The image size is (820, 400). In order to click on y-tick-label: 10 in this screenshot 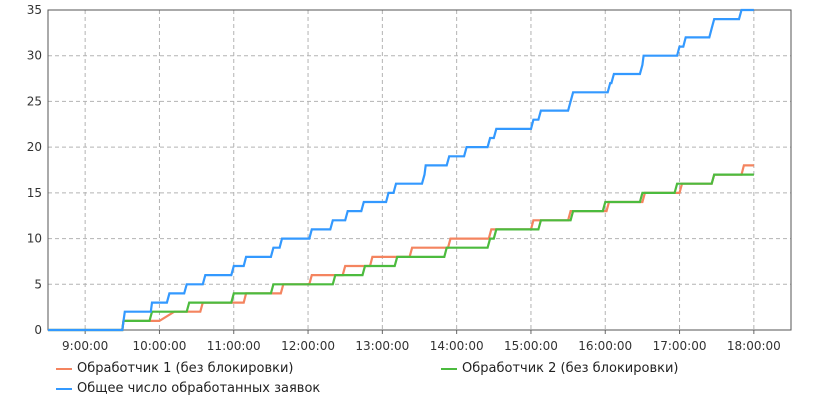, I will do `click(34, 239)`.